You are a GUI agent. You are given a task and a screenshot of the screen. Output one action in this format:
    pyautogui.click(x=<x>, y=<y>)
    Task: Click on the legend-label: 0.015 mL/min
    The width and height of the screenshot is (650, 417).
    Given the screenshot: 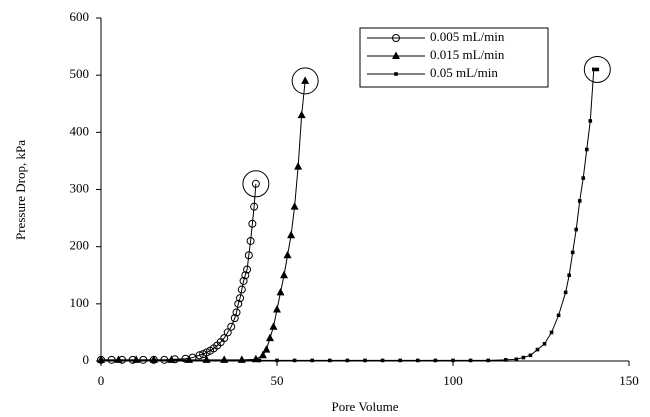 What is the action you would take?
    pyautogui.click(x=467, y=54)
    